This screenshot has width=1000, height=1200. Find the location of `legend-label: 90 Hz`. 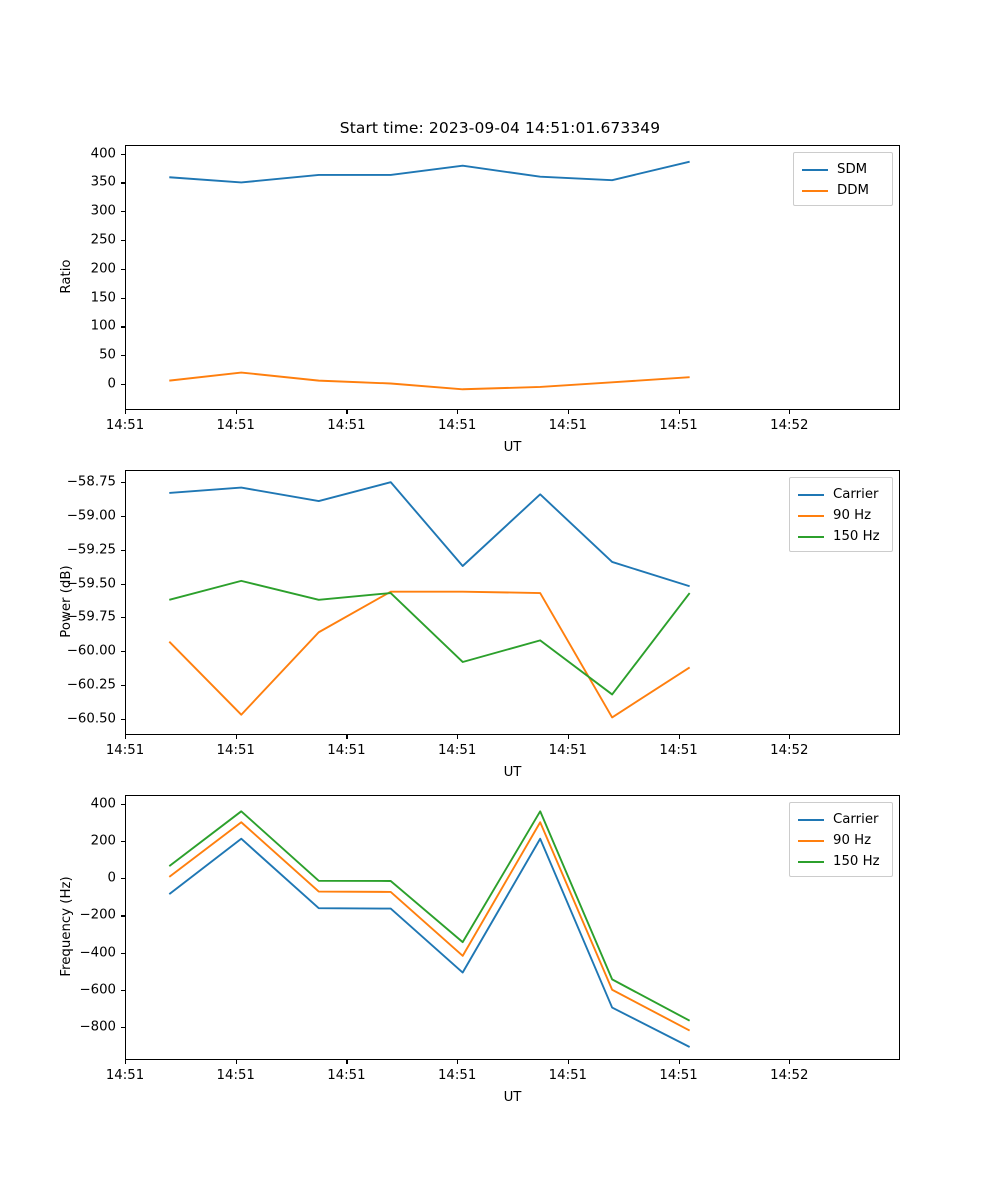

legend-label: 90 Hz is located at coordinates (852, 840).